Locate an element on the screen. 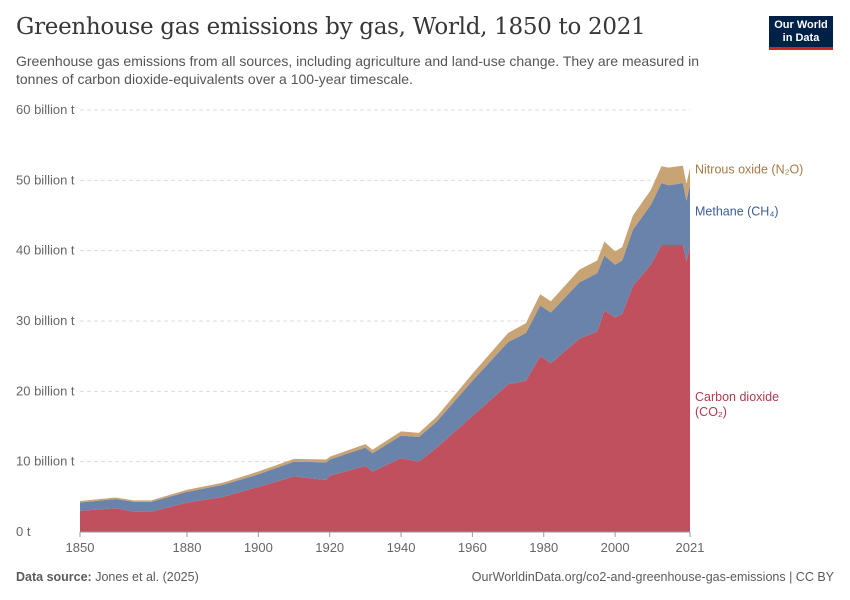 The width and height of the screenshot is (850, 600). series-label: Methane (CH₄) is located at coordinates (737, 212).